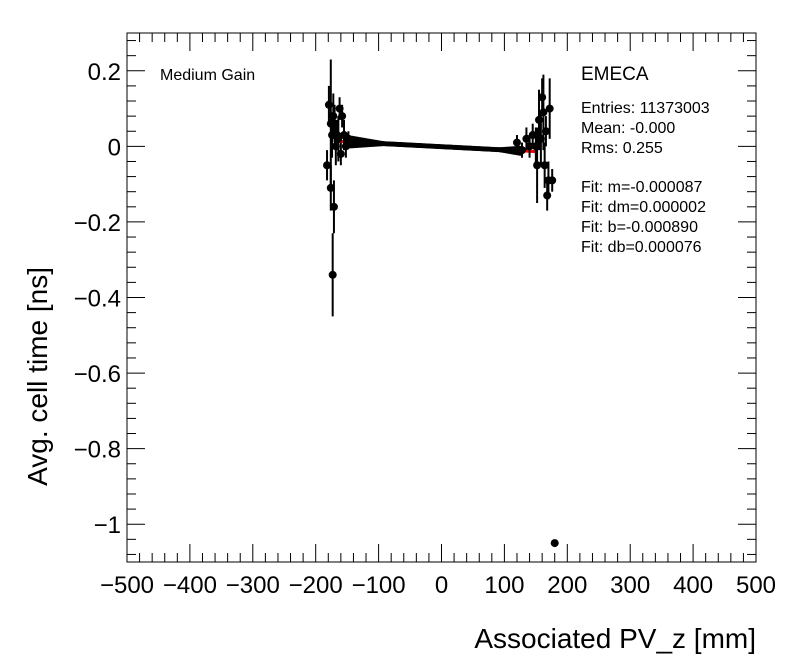 The width and height of the screenshot is (796, 672). What do you see at coordinates (615, 638) in the screenshot?
I see `x-axis-title: Associated PV_z [mm]` at bounding box center [615, 638].